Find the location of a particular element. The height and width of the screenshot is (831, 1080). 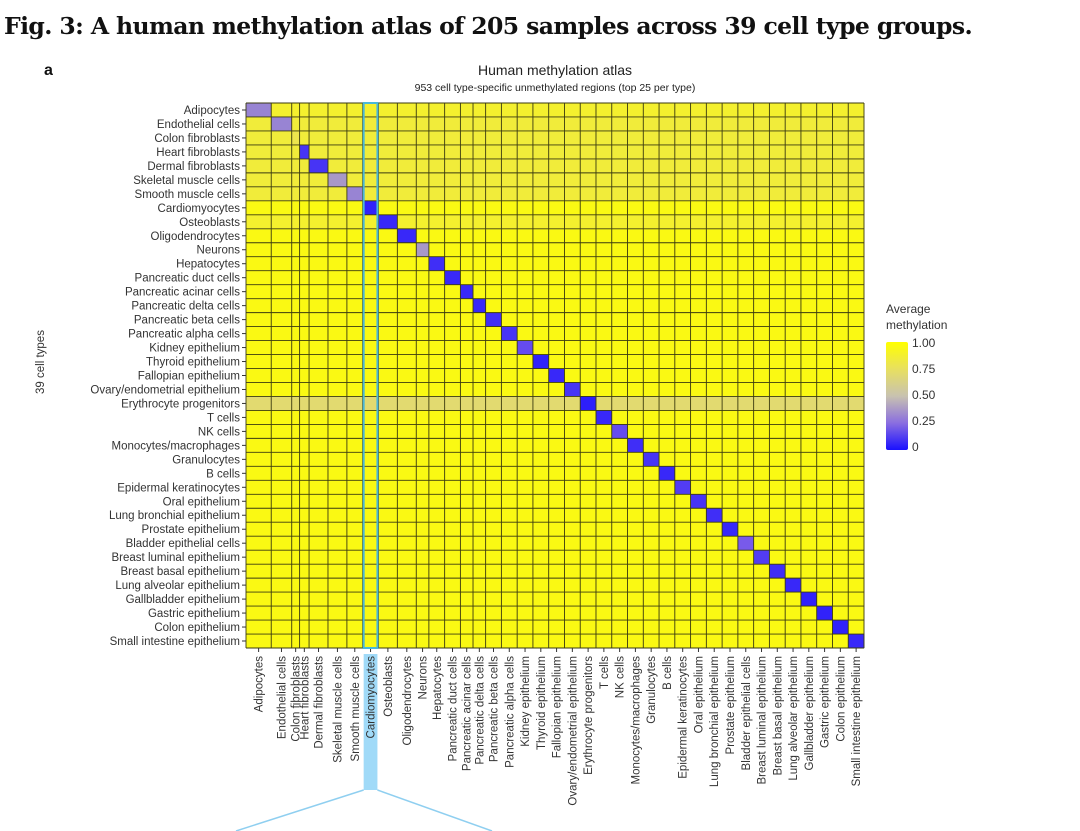

row-label: Lung bronchial epithelium is located at coordinates (174, 516).